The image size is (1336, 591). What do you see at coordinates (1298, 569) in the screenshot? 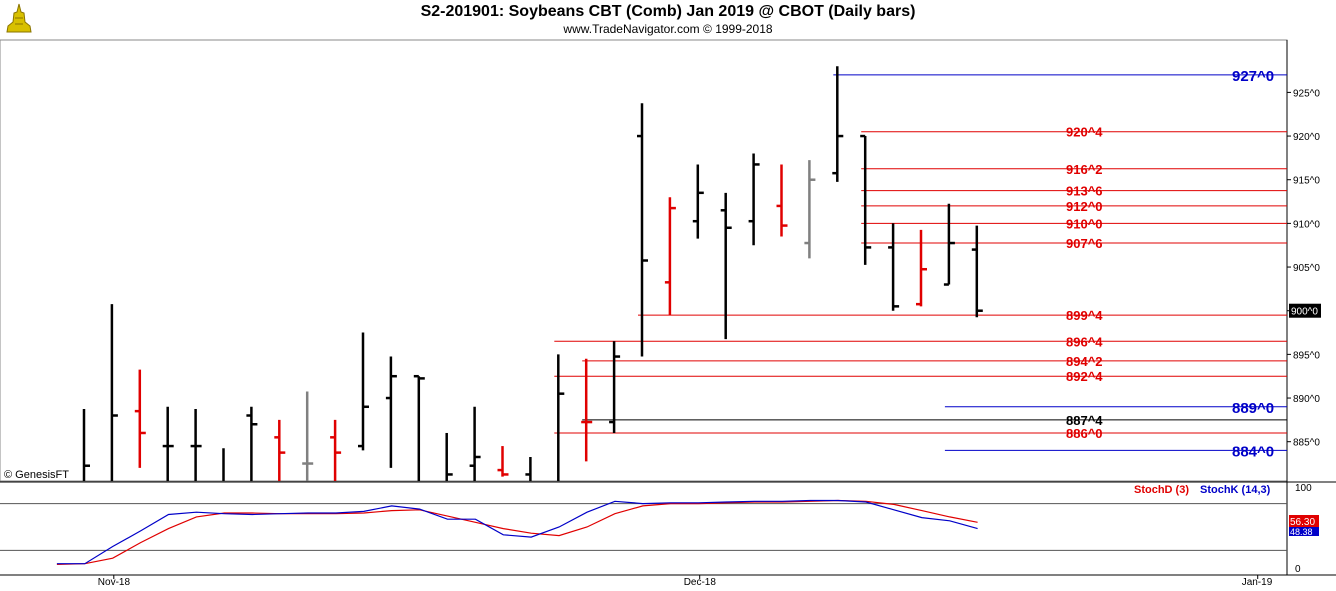
I see `stoch-tick-label: 0` at bounding box center [1298, 569].